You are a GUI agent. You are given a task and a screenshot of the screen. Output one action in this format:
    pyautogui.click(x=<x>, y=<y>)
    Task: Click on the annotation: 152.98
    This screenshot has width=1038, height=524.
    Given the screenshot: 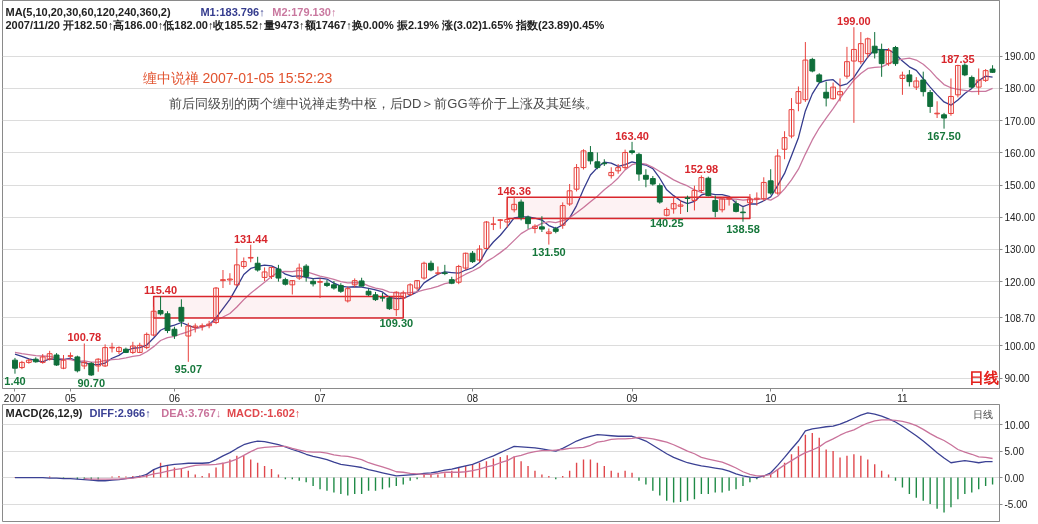 What is the action you would take?
    pyautogui.click(x=701, y=169)
    